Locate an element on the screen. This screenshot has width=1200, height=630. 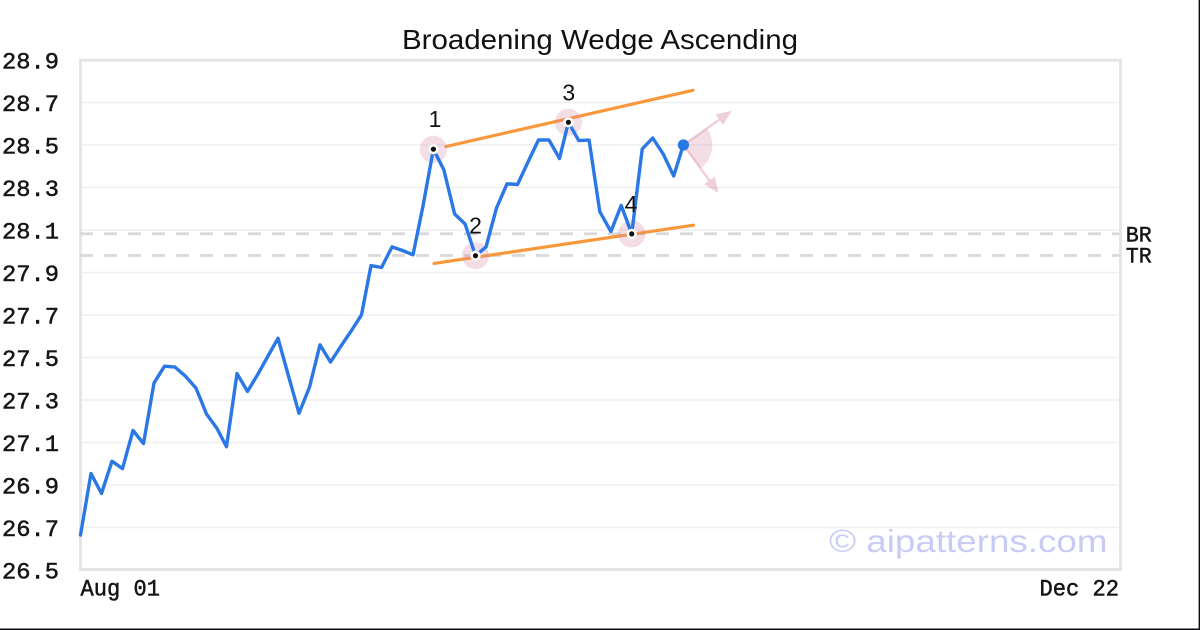
svg-text: 26.7 is located at coordinates (30, 530).